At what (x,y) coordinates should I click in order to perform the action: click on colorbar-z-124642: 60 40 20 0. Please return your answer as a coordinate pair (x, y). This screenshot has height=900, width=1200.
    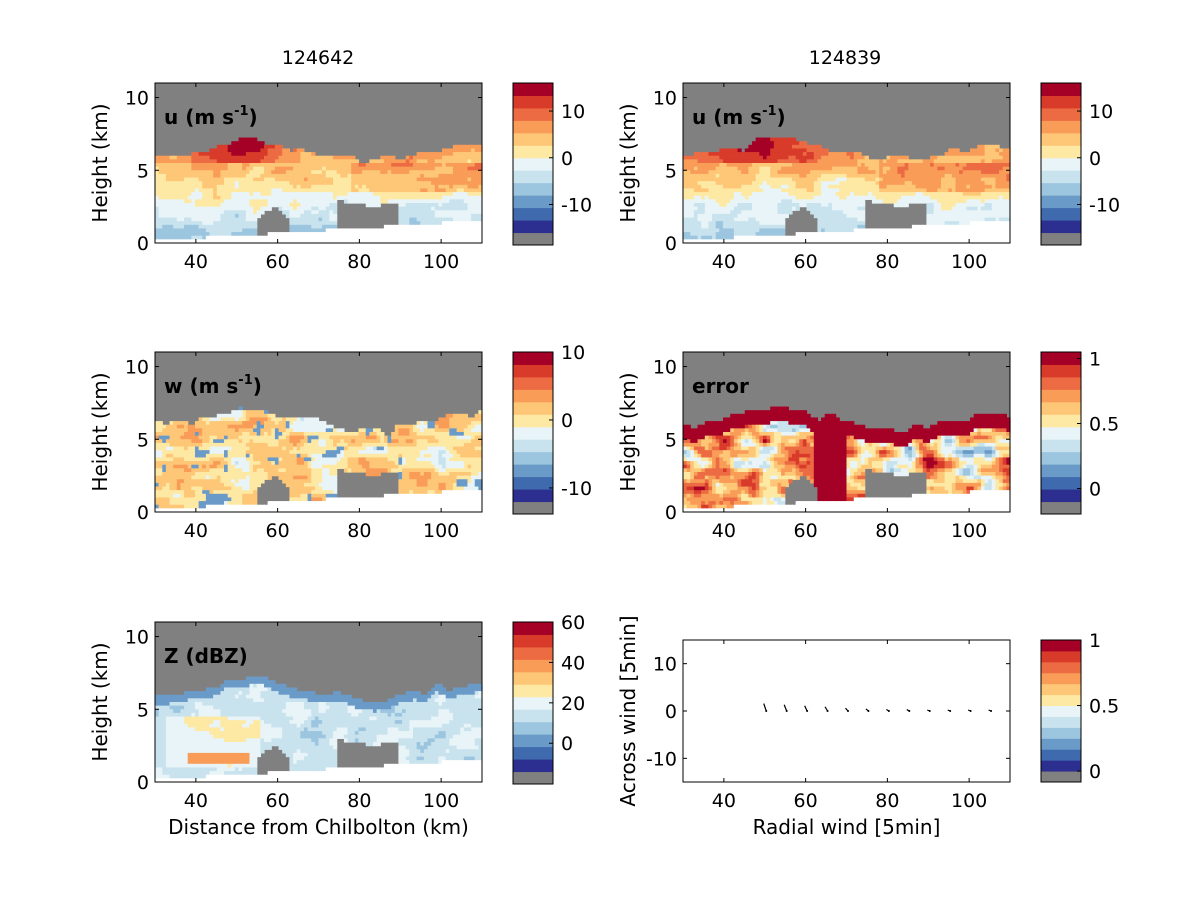
    Looking at the image, I should click on (548, 698).